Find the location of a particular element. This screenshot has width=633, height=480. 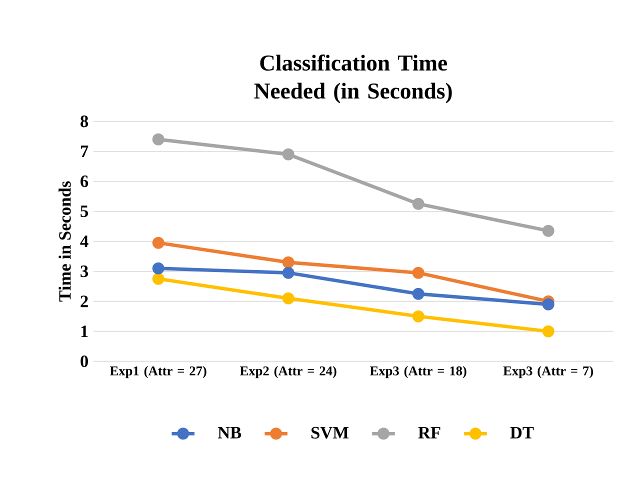

y-tick-label: 3 is located at coordinates (84, 272).